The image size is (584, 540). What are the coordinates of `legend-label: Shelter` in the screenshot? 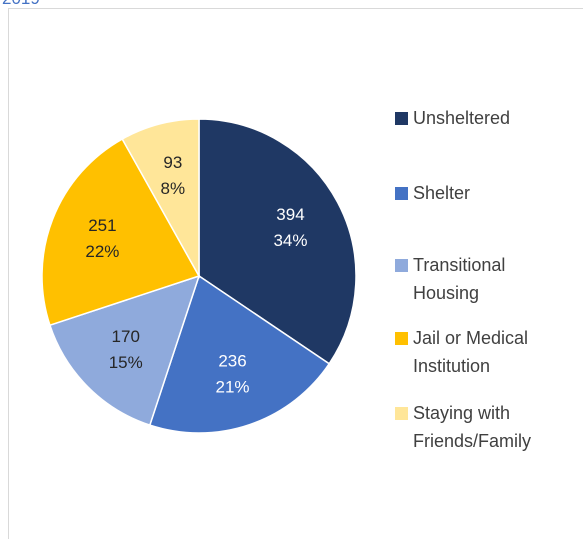 It's located at (442, 193).